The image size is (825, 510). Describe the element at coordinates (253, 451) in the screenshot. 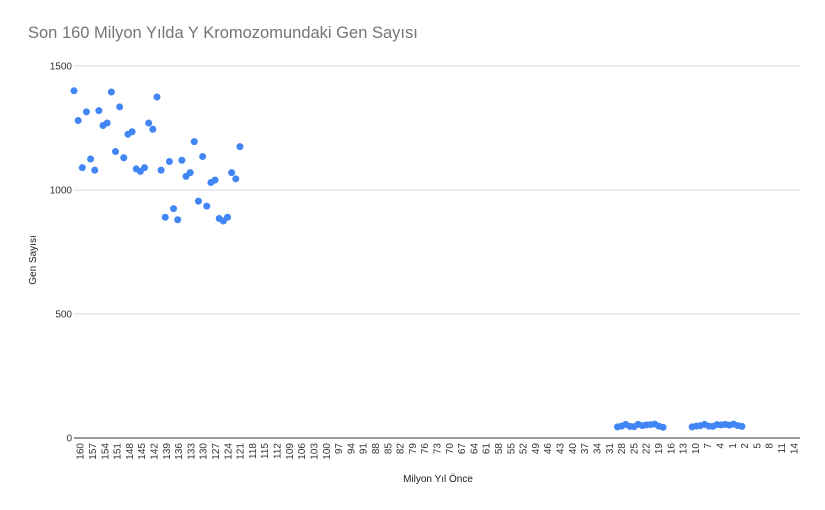

I see `x-tick-label: 118` at that location.